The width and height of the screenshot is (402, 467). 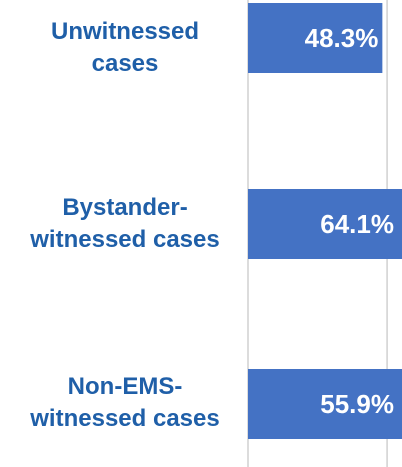 What do you see at coordinates (125, 402) in the screenshot?
I see `category-label: Non-EMS-witnessed cases` at bounding box center [125, 402].